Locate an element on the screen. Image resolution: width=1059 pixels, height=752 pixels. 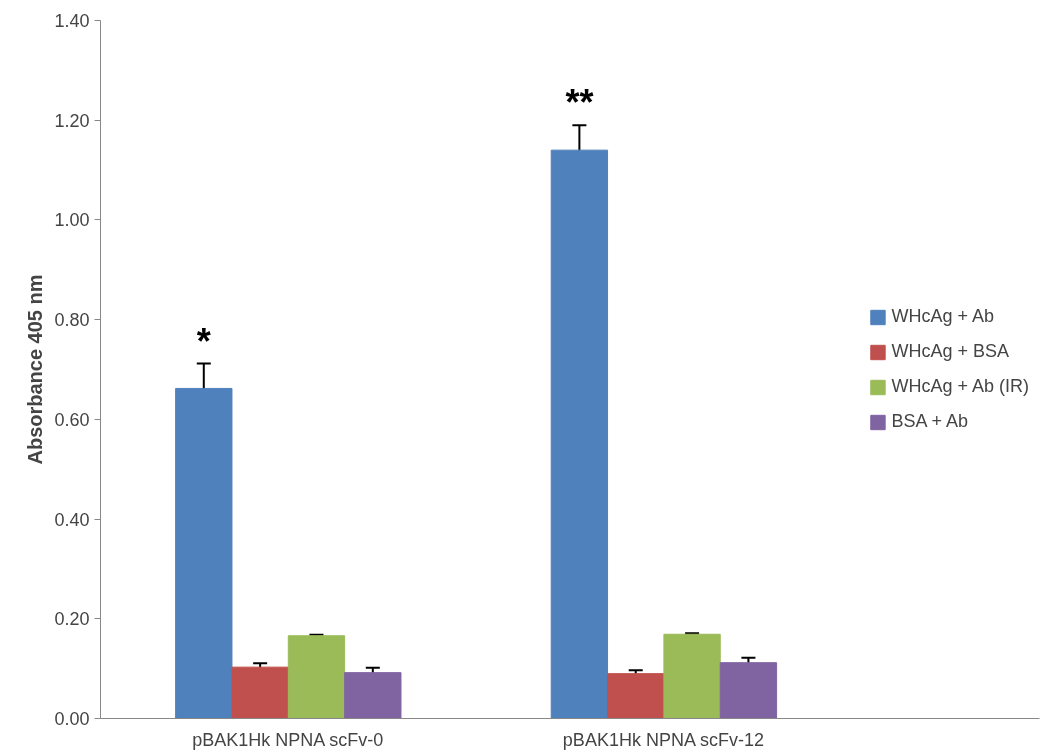
y-tick-label: 1.40 is located at coordinates (72, 21).